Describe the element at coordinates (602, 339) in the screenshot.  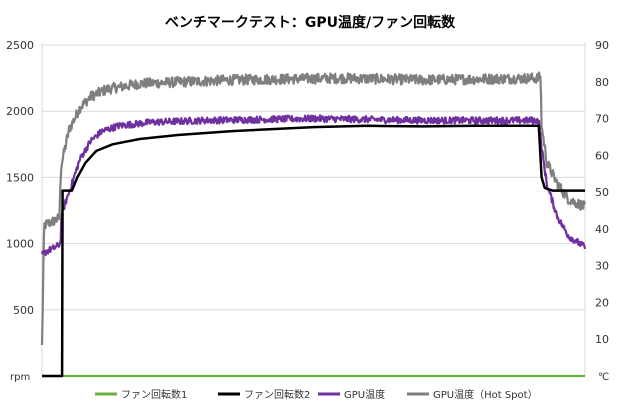
I see `right-tick-label: 10` at that location.